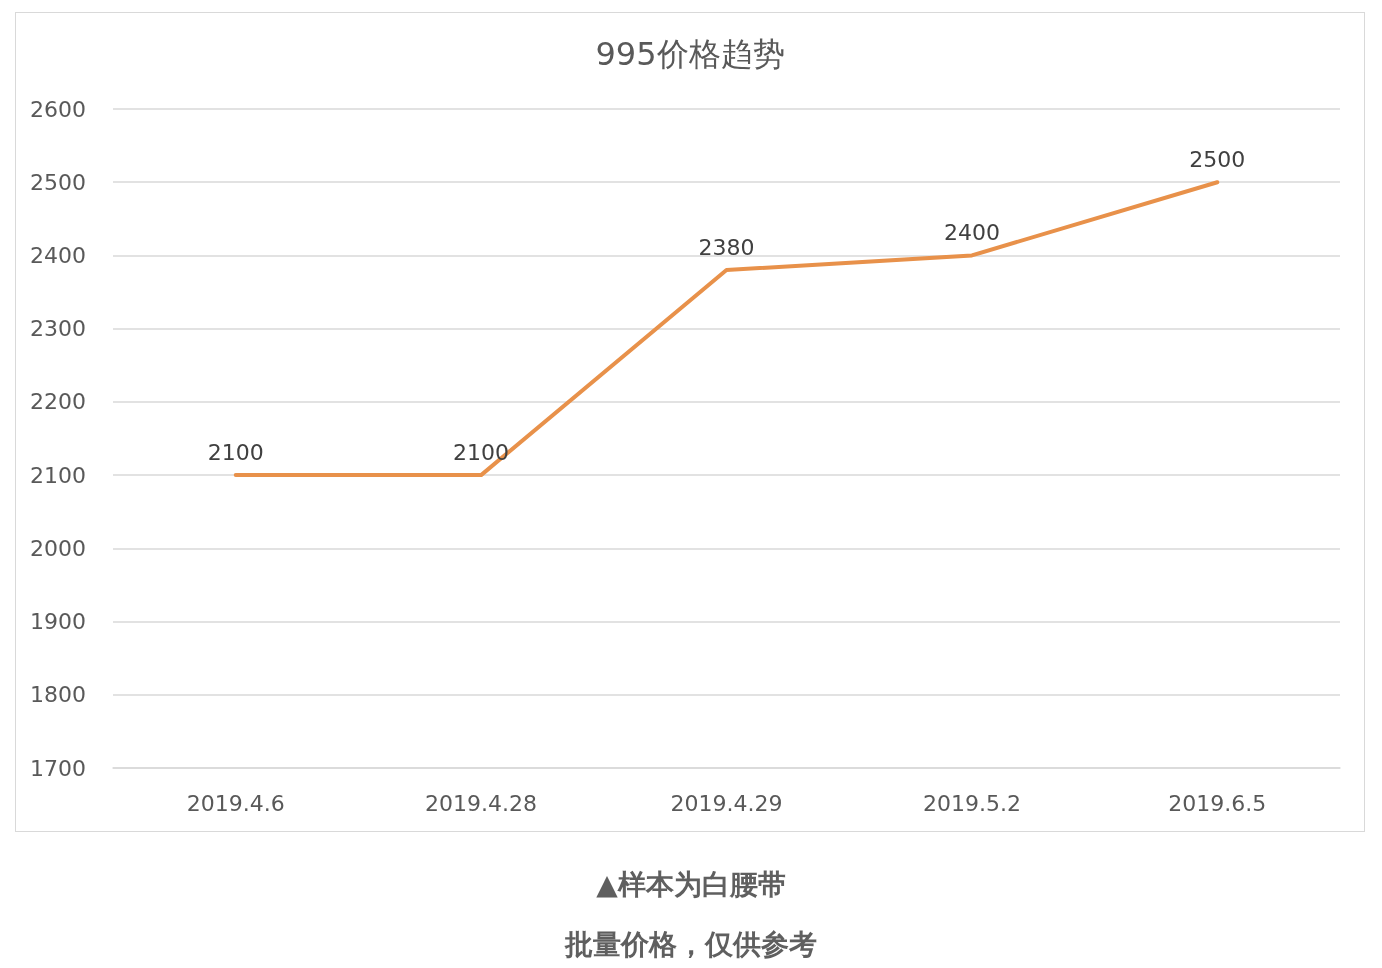 This screenshot has width=1382, height=968. What do you see at coordinates (58, 548) in the screenshot?
I see `y-tick-label: 2000` at bounding box center [58, 548].